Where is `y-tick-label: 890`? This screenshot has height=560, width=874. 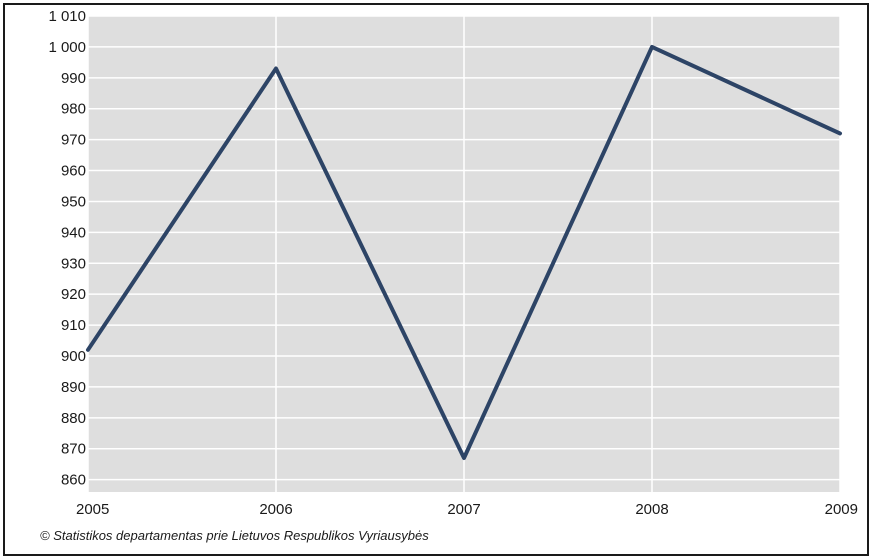
y-tick-label: 890 is located at coordinates (73, 387).